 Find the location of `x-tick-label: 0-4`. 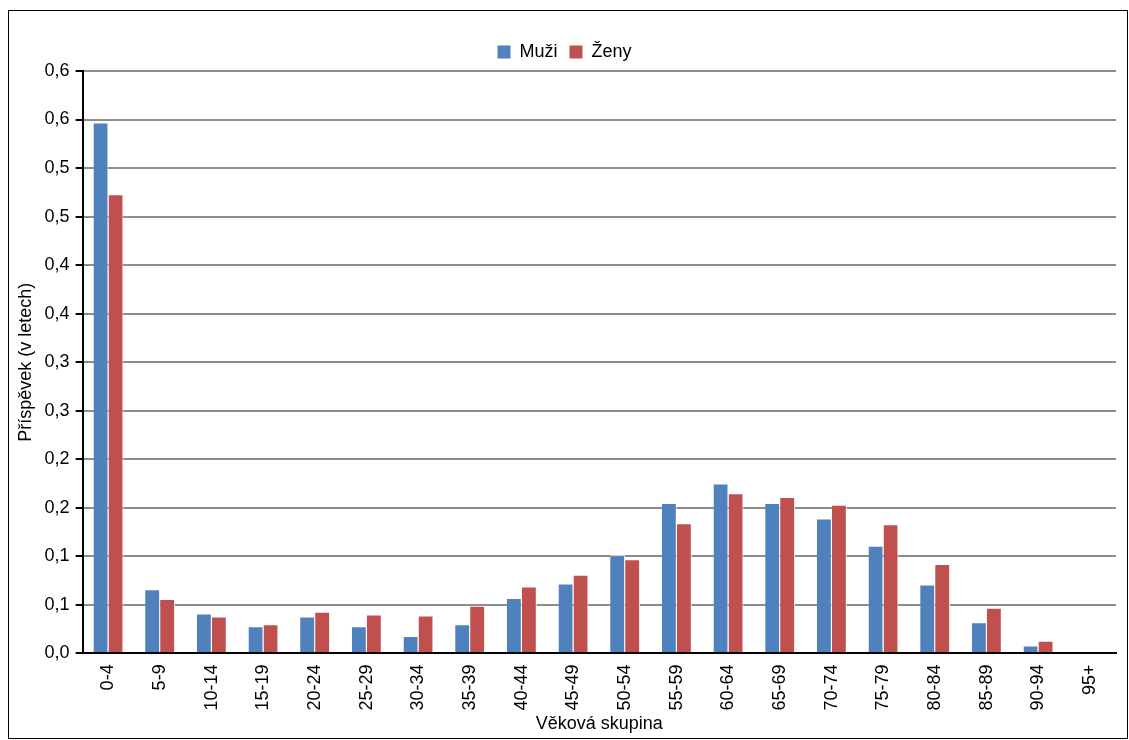

x-tick-label: 0-4 is located at coordinates (107, 677).